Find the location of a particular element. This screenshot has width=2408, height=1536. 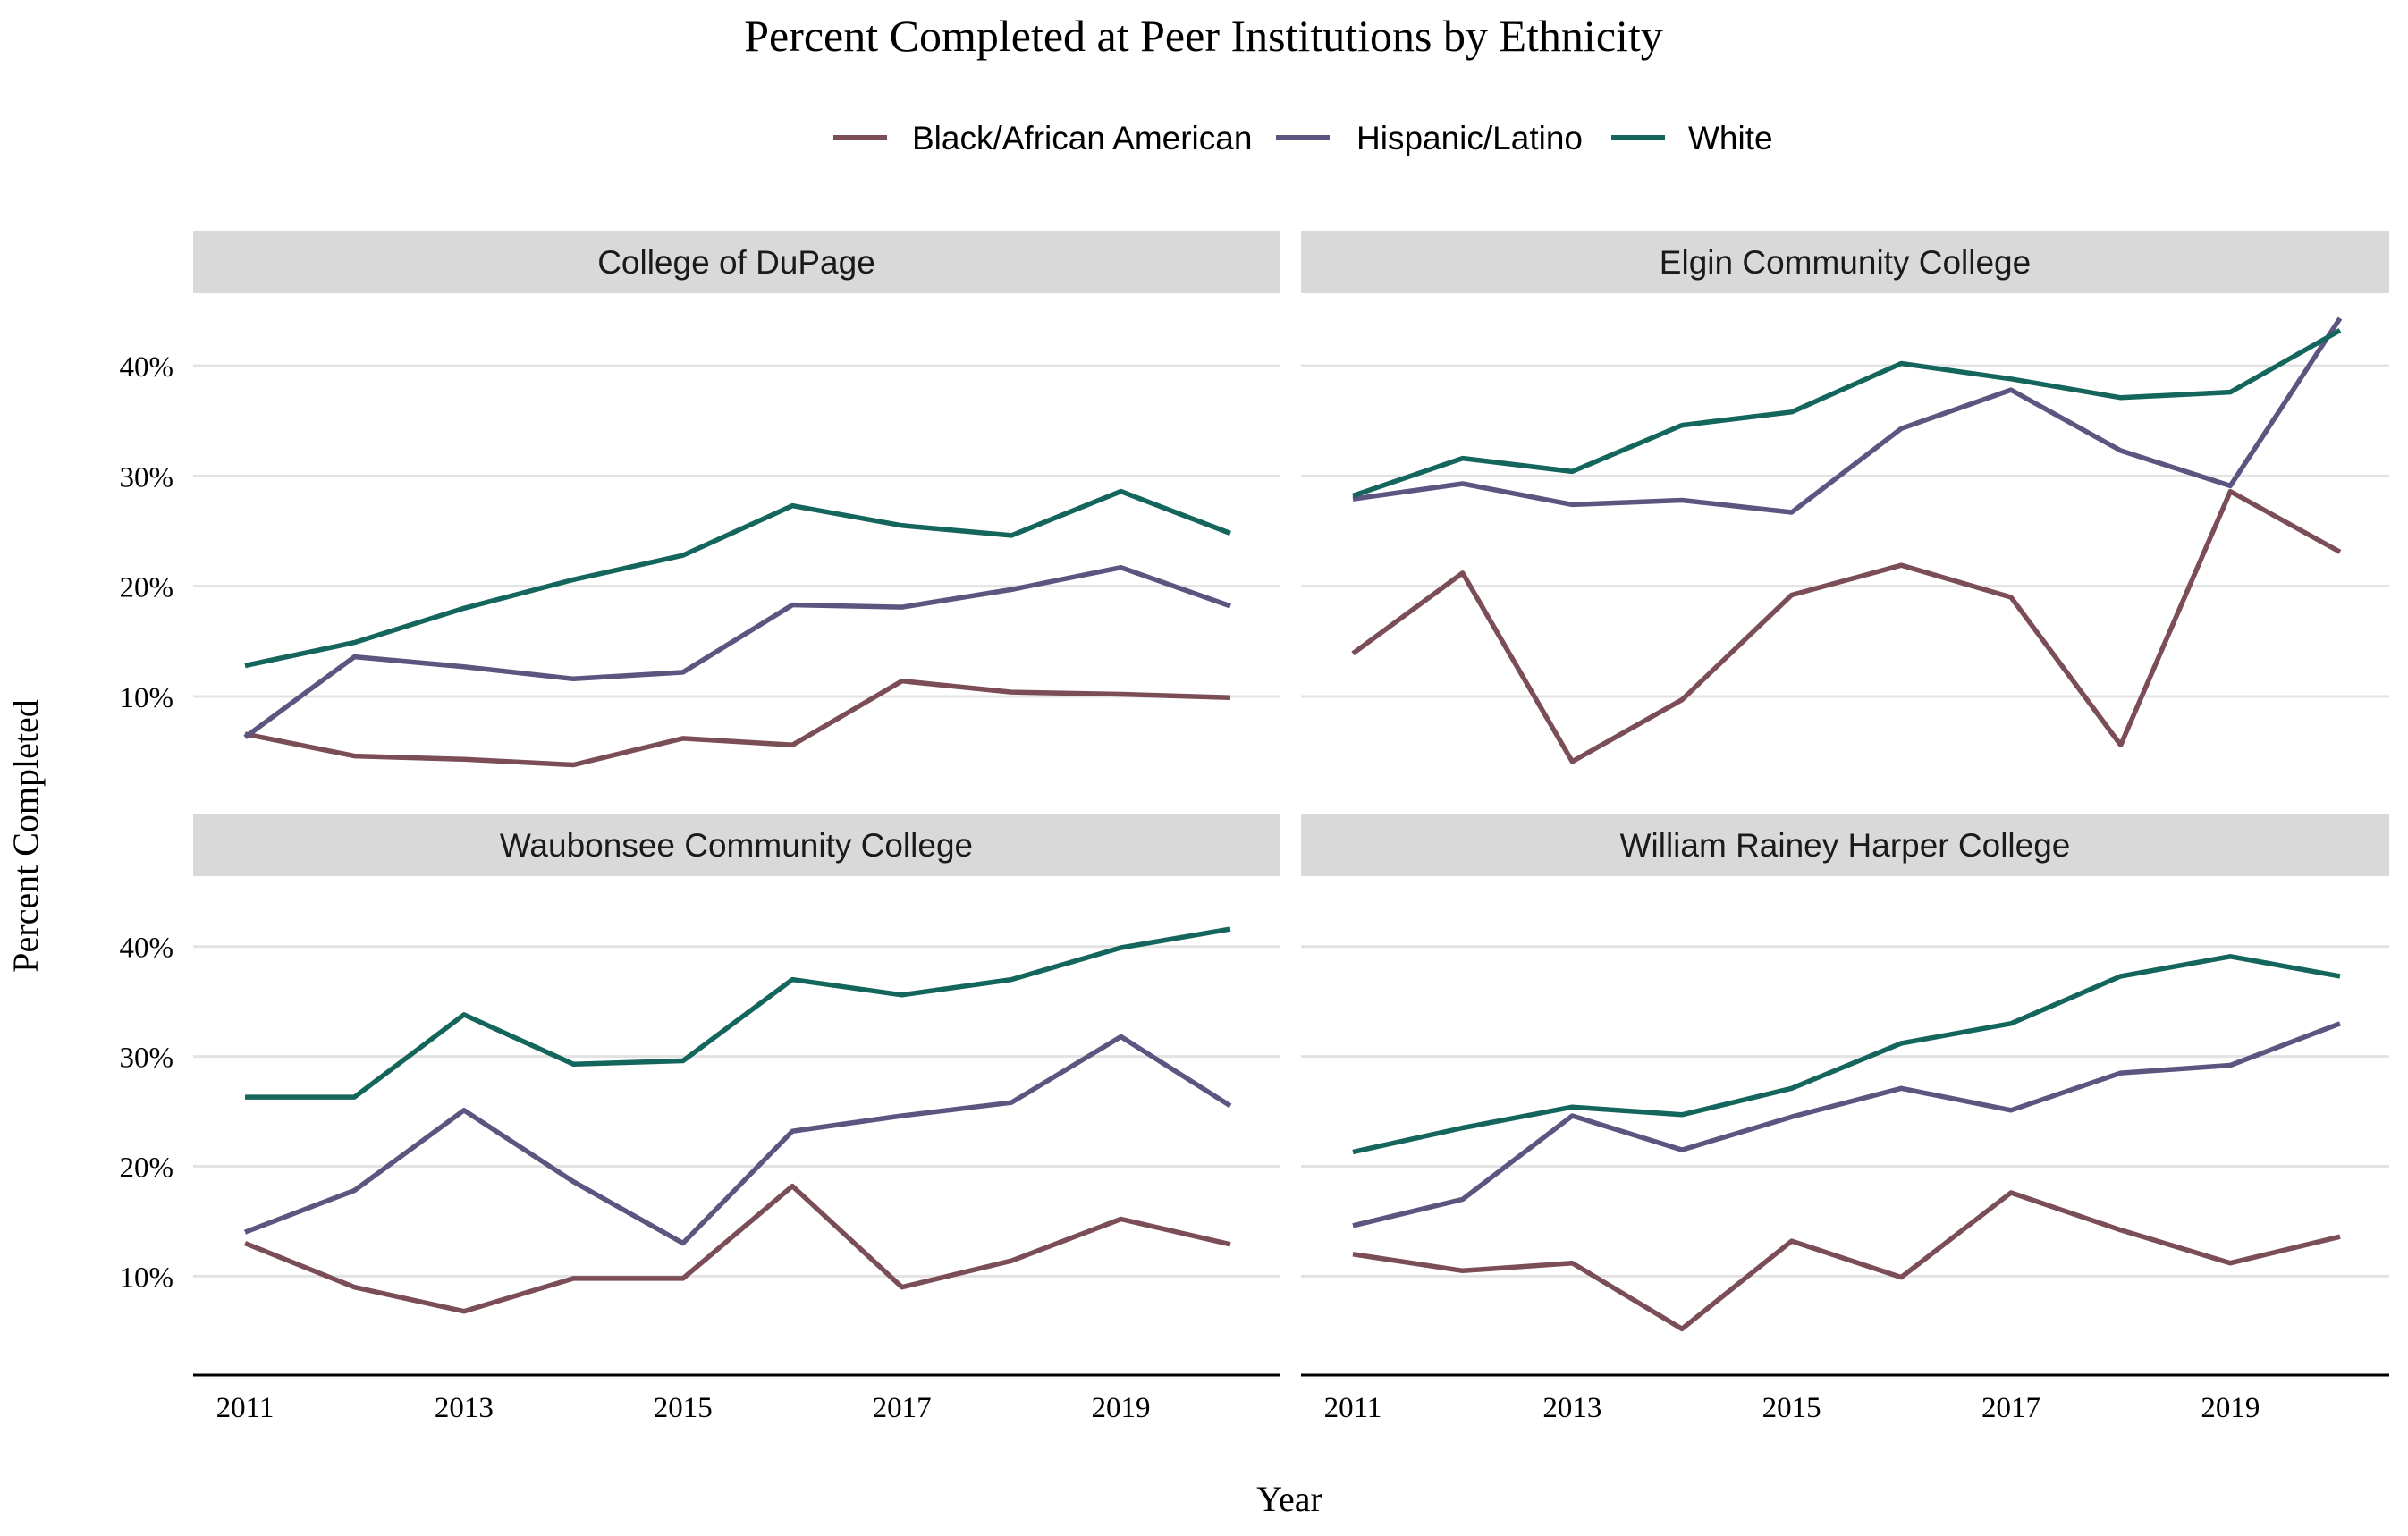

panel-title: College of DuPage is located at coordinates (736, 262).